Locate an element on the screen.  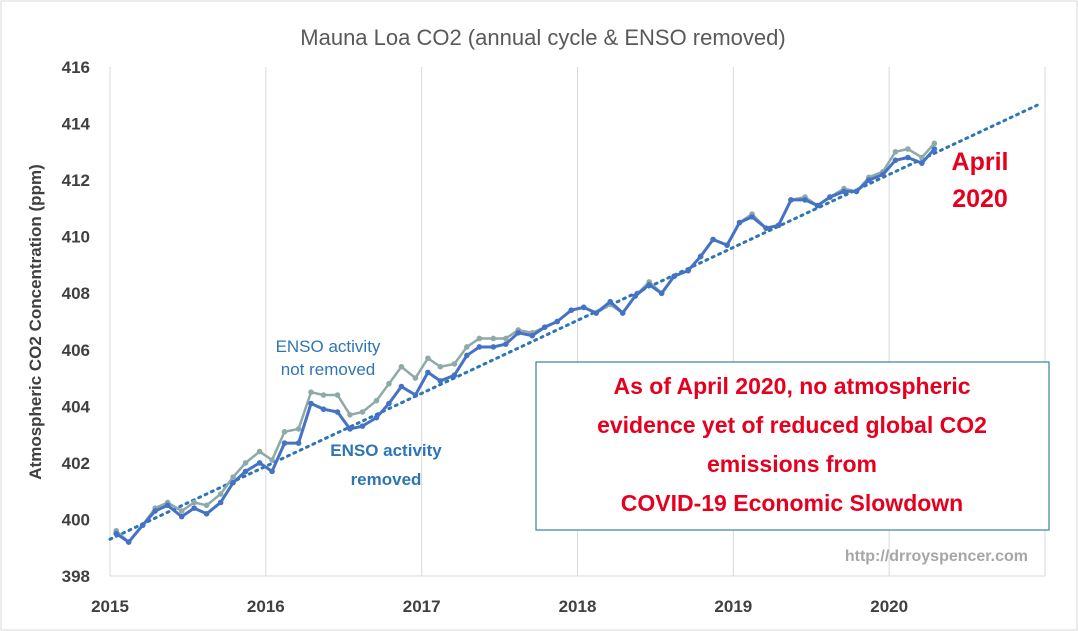
x-tick-label: 2015 is located at coordinates (110, 606).